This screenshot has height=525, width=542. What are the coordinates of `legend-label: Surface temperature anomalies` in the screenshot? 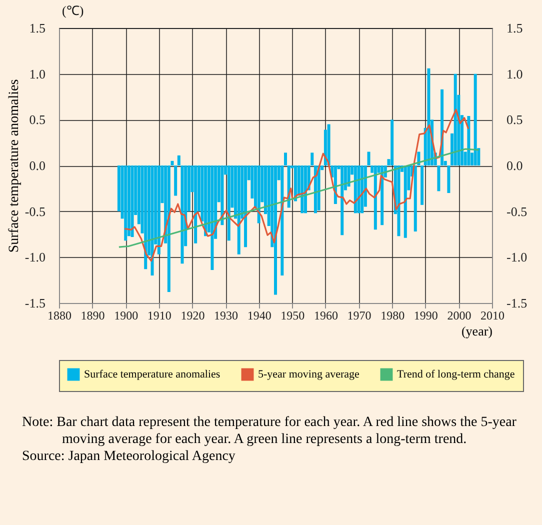 It's located at (152, 374).